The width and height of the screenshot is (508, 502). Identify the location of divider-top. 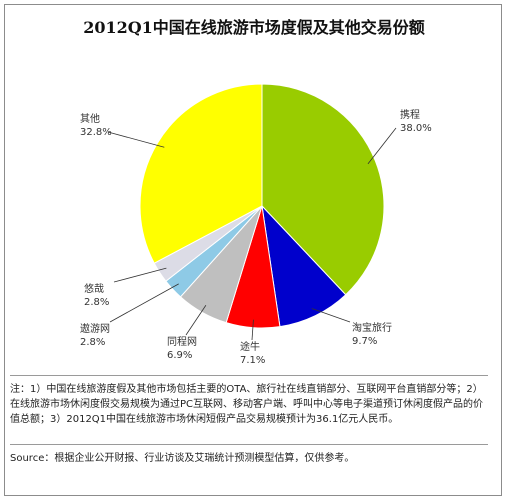
(249, 375).